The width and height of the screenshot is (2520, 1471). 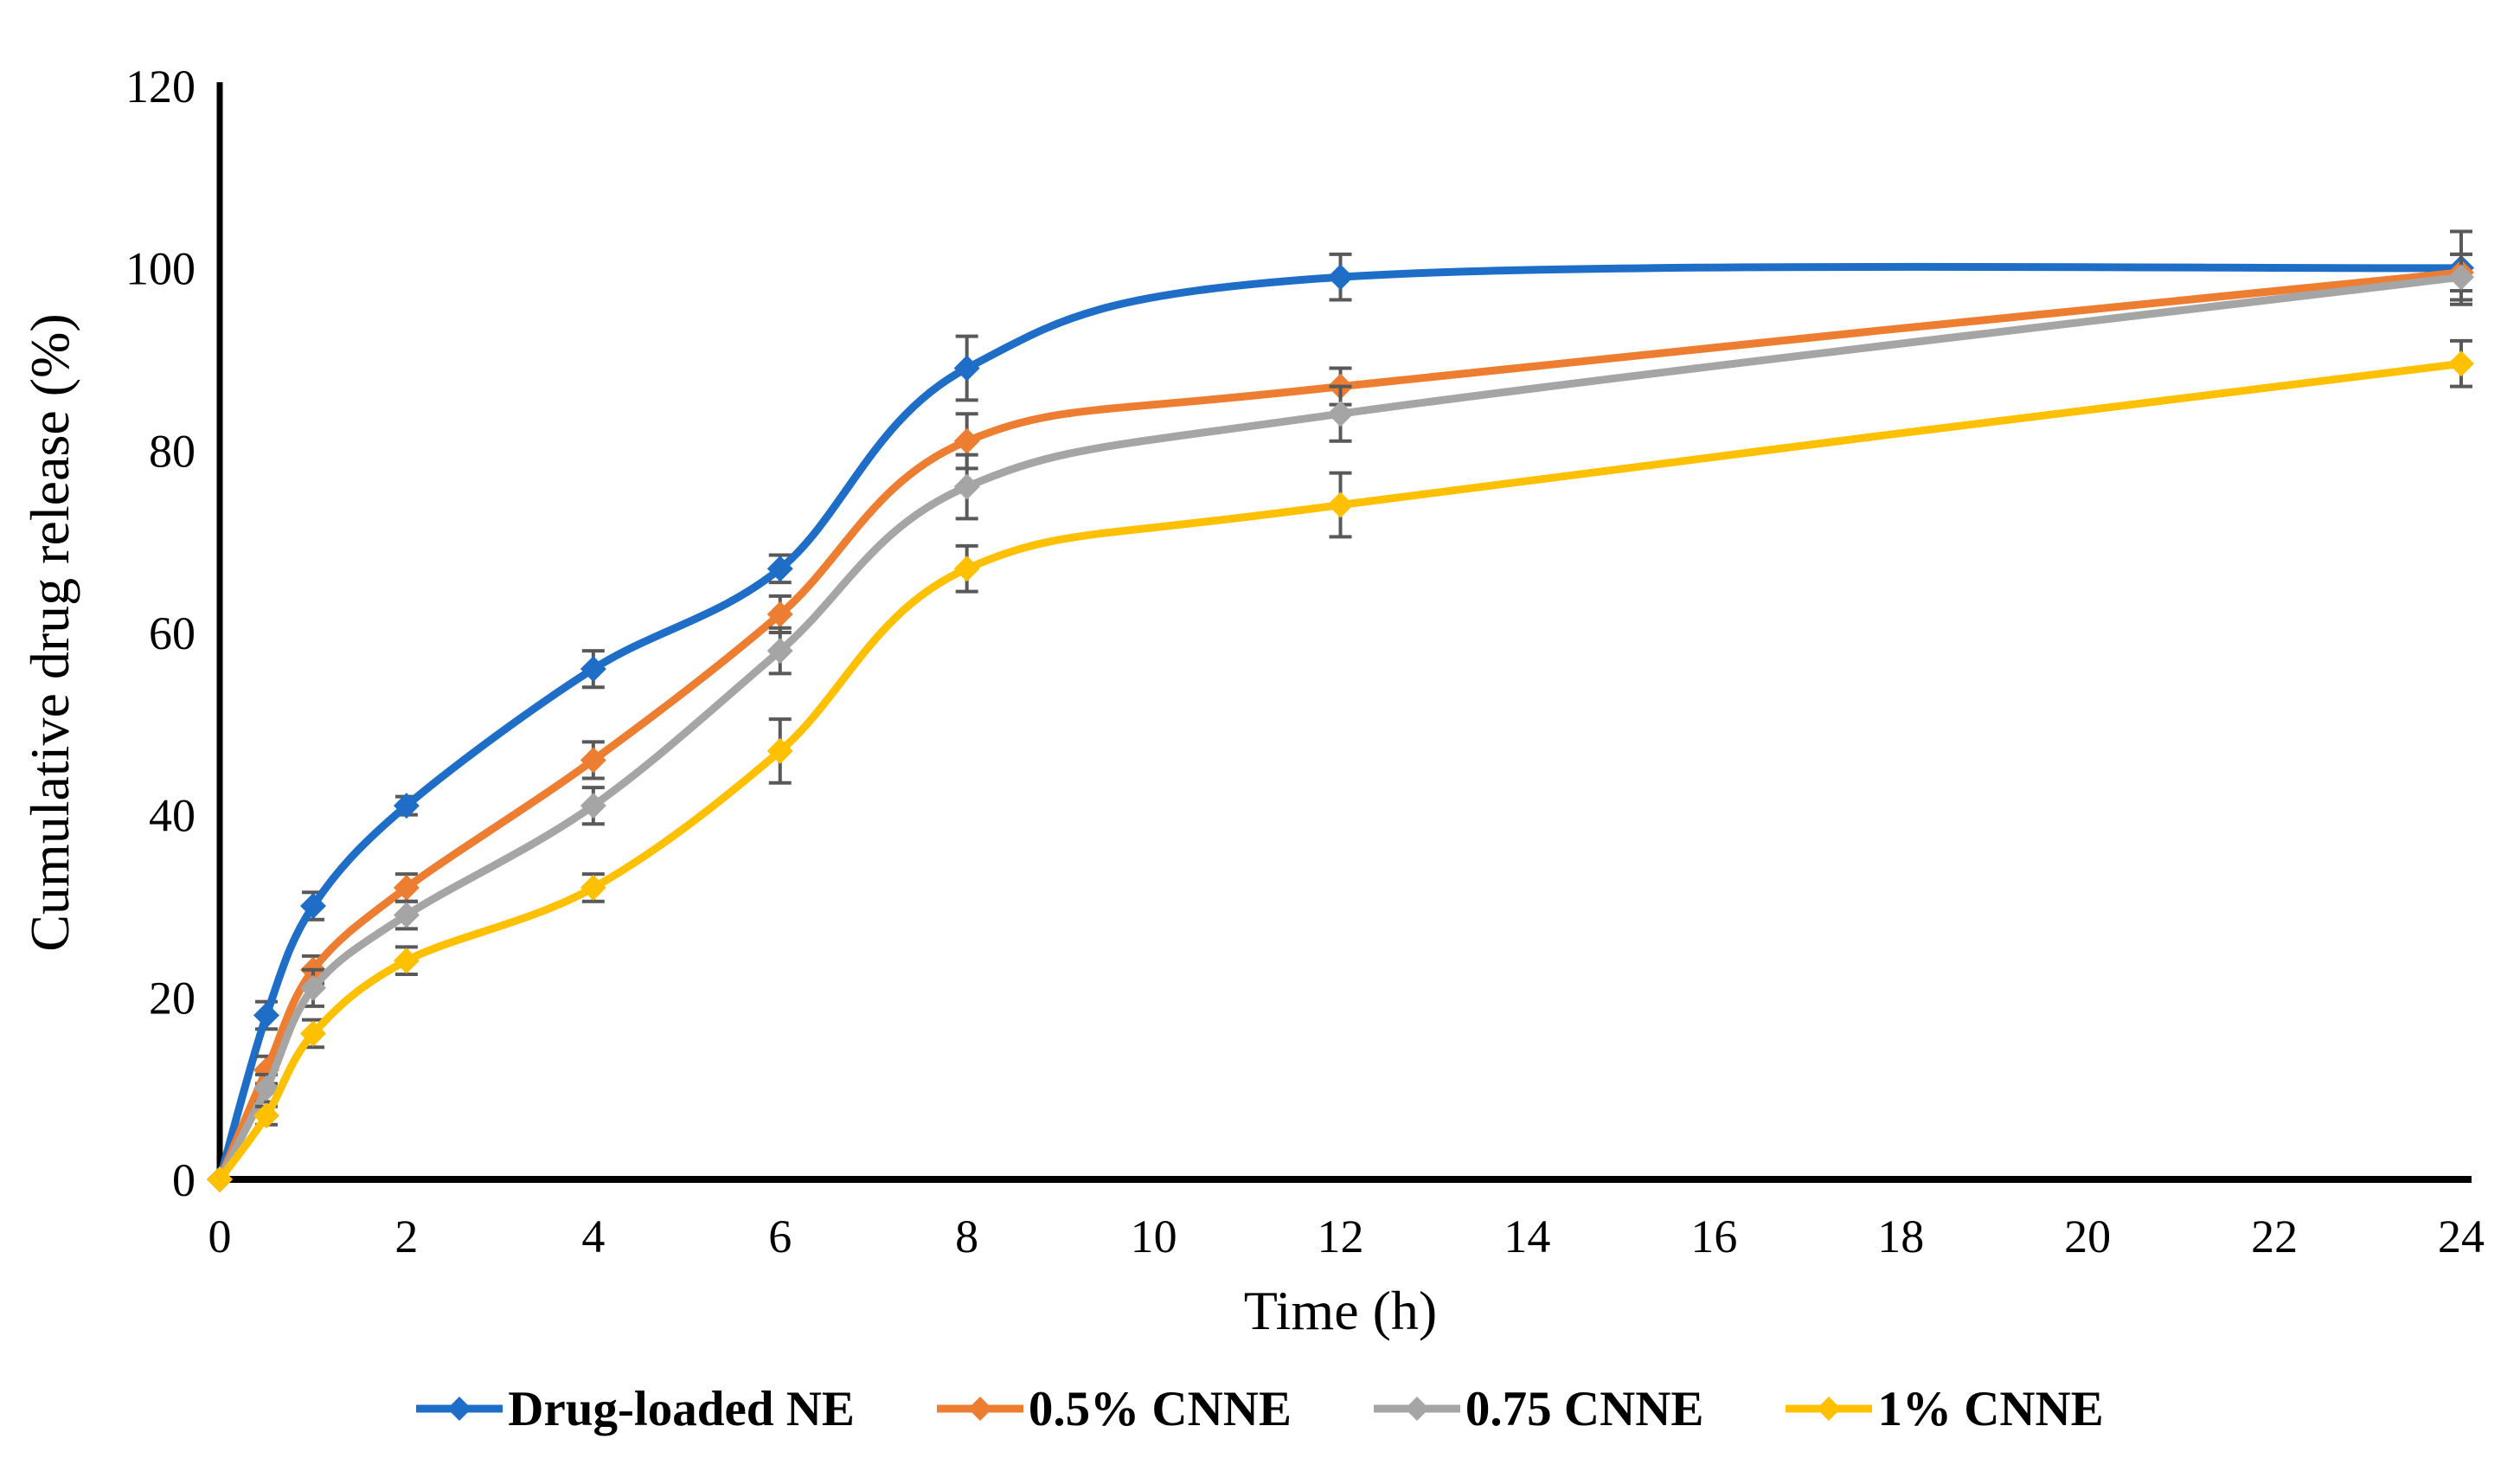 What do you see at coordinates (1900, 1236) in the screenshot?
I see `x-tick-label: 18` at bounding box center [1900, 1236].